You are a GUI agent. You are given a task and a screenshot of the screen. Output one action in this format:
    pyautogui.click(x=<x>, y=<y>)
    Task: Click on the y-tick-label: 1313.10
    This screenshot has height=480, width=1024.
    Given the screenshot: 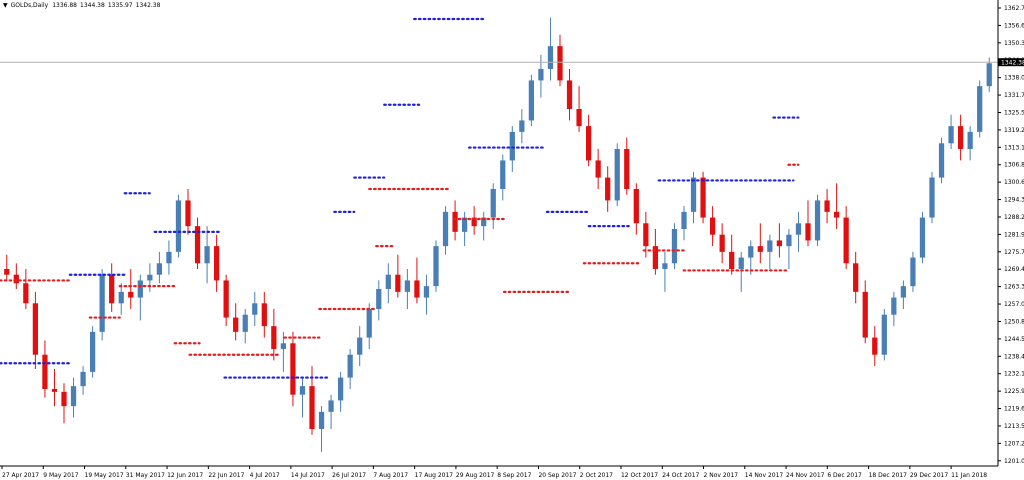 What is the action you would take?
    pyautogui.click(x=1014, y=147)
    